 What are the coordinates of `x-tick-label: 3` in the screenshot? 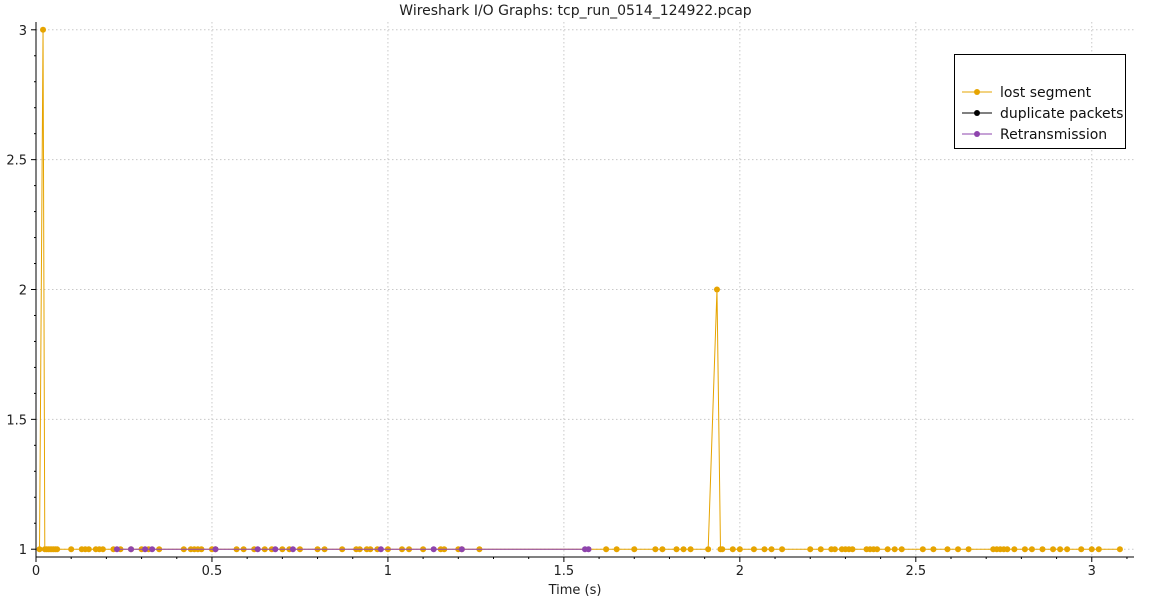 It's located at (1092, 571).